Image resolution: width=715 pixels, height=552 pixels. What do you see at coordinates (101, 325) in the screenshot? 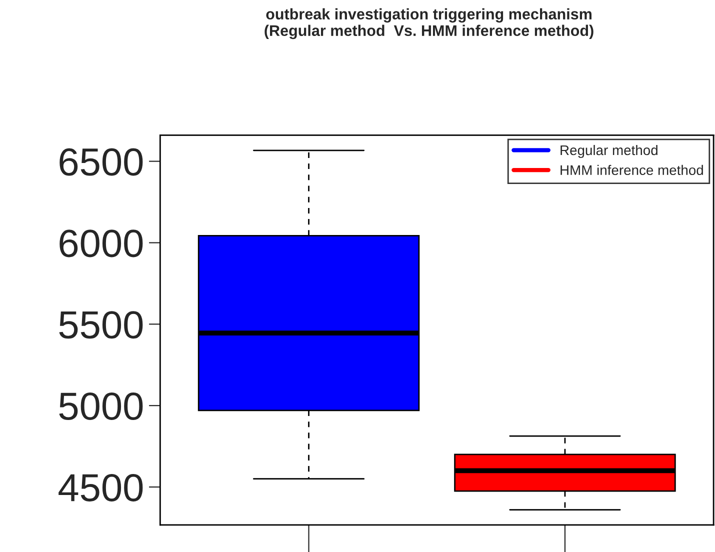
I see `y-tick-label: 5500` at bounding box center [101, 325].